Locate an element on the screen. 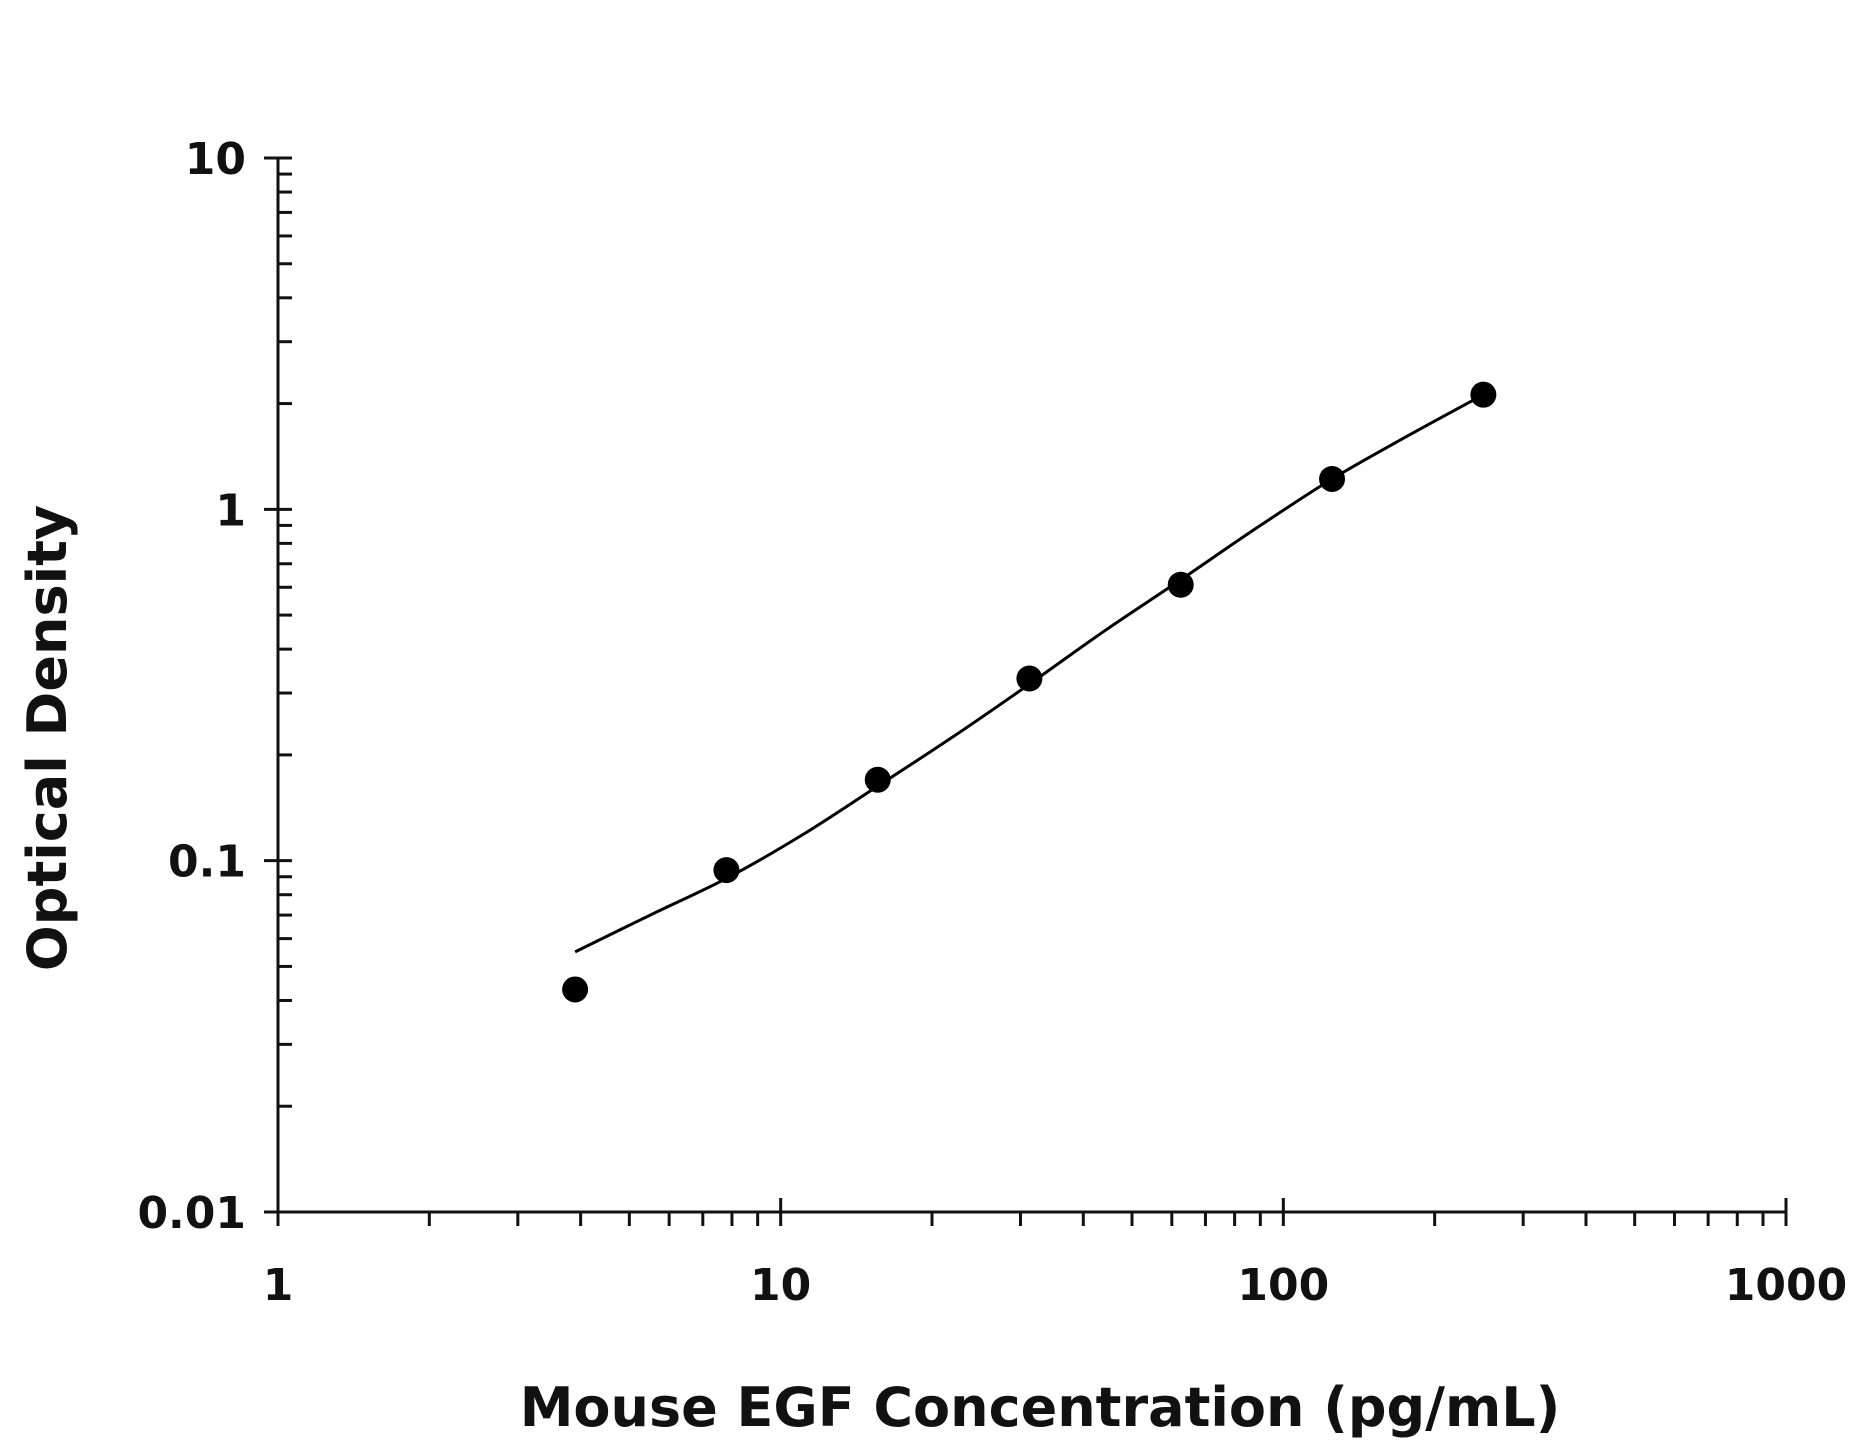 The width and height of the screenshot is (1858, 1444). y-axis-title: Optical Density is located at coordinates (47, 738).